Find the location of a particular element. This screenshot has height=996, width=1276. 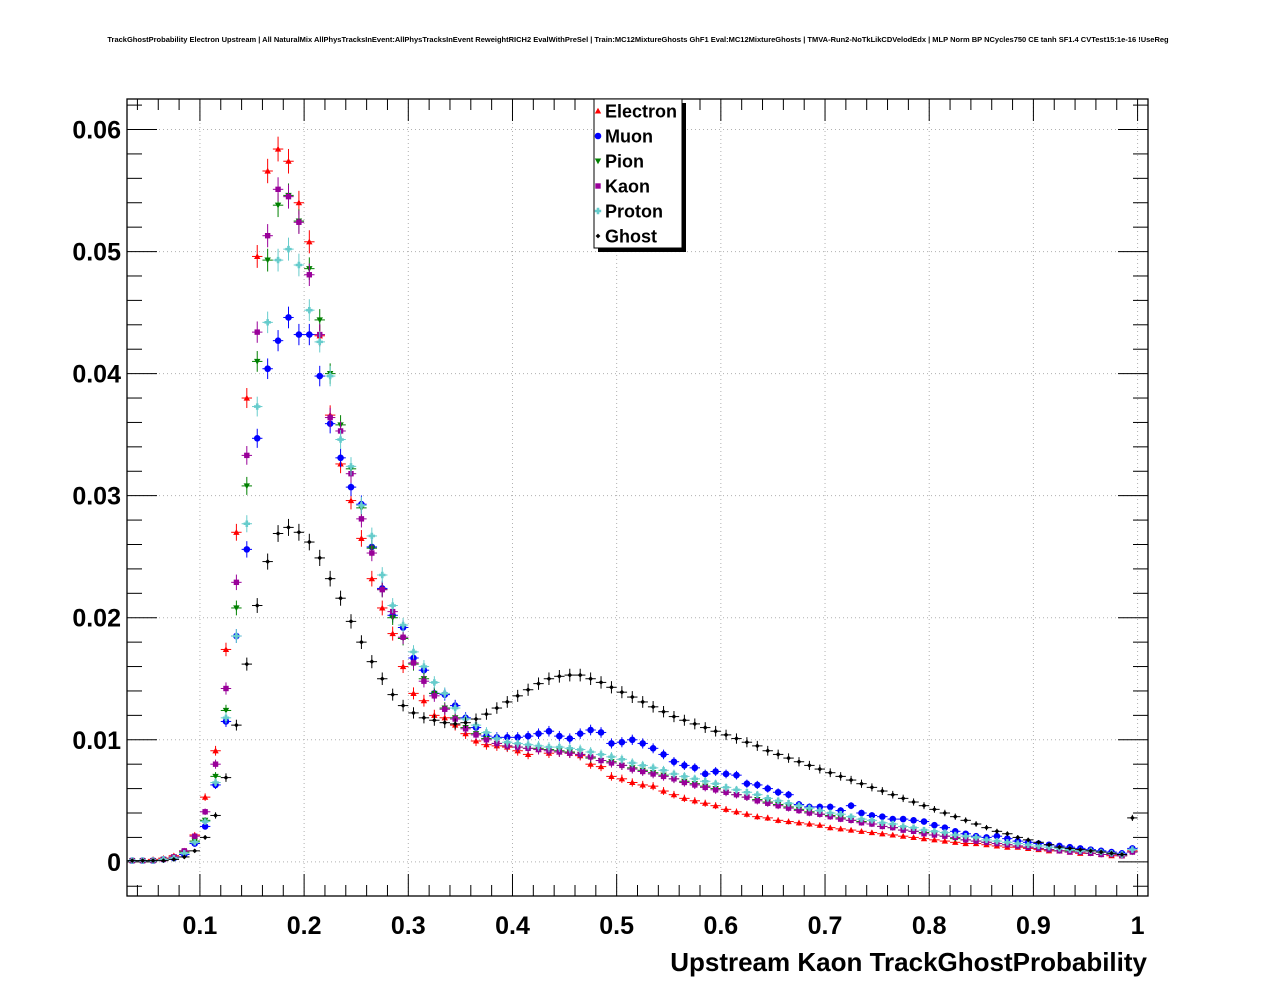

x-tick-label: 0.4 is located at coordinates (512, 926).